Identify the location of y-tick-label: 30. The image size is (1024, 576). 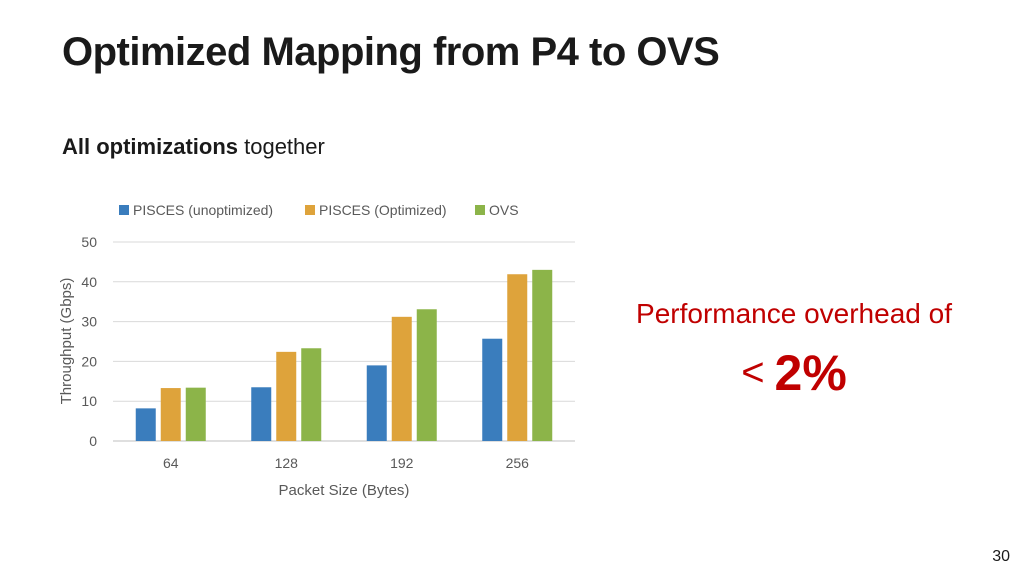
(89, 322).